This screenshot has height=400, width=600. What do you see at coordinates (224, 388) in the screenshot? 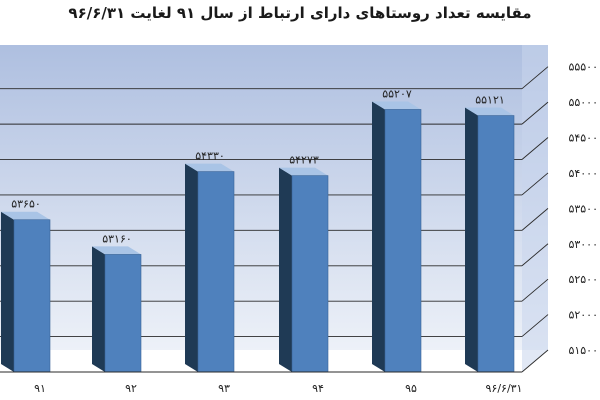
I see `x-tick-label: ۹۳` at bounding box center [224, 388].